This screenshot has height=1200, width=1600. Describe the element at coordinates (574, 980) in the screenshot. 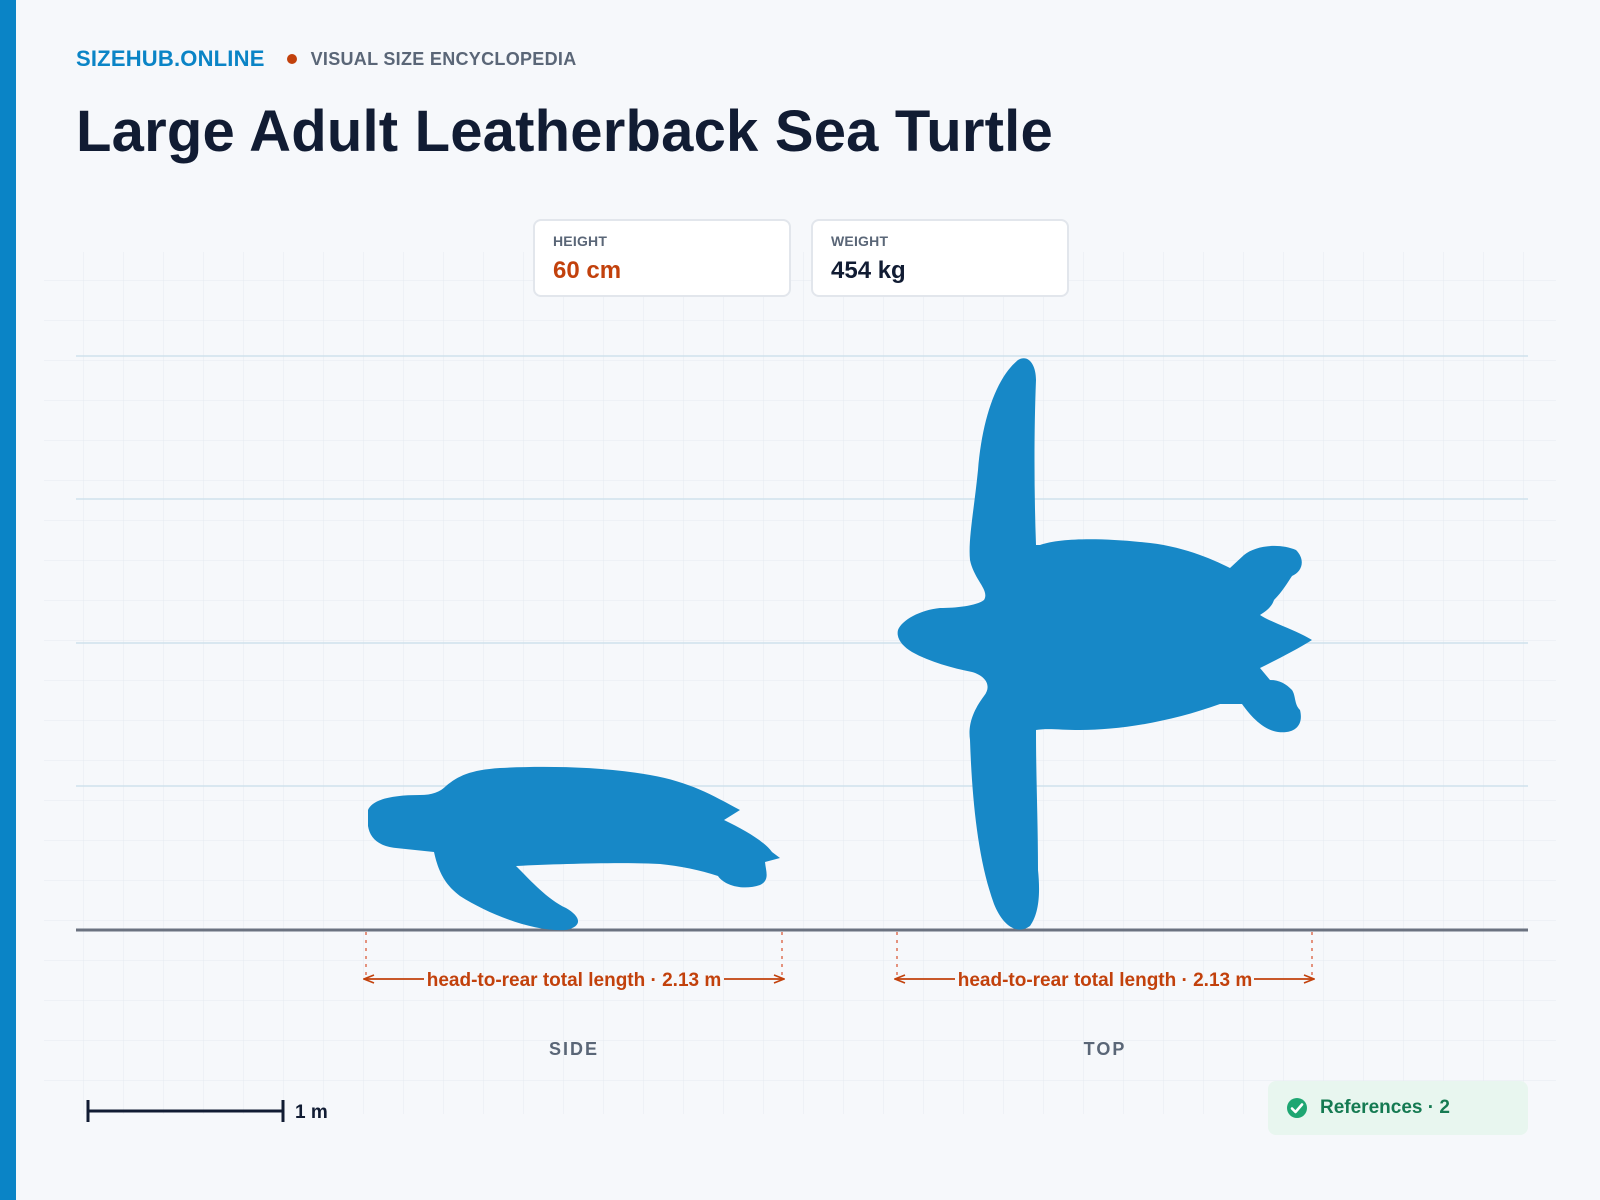

I see `side-length-label: head-to-rear total length · 2.13 m` at that location.